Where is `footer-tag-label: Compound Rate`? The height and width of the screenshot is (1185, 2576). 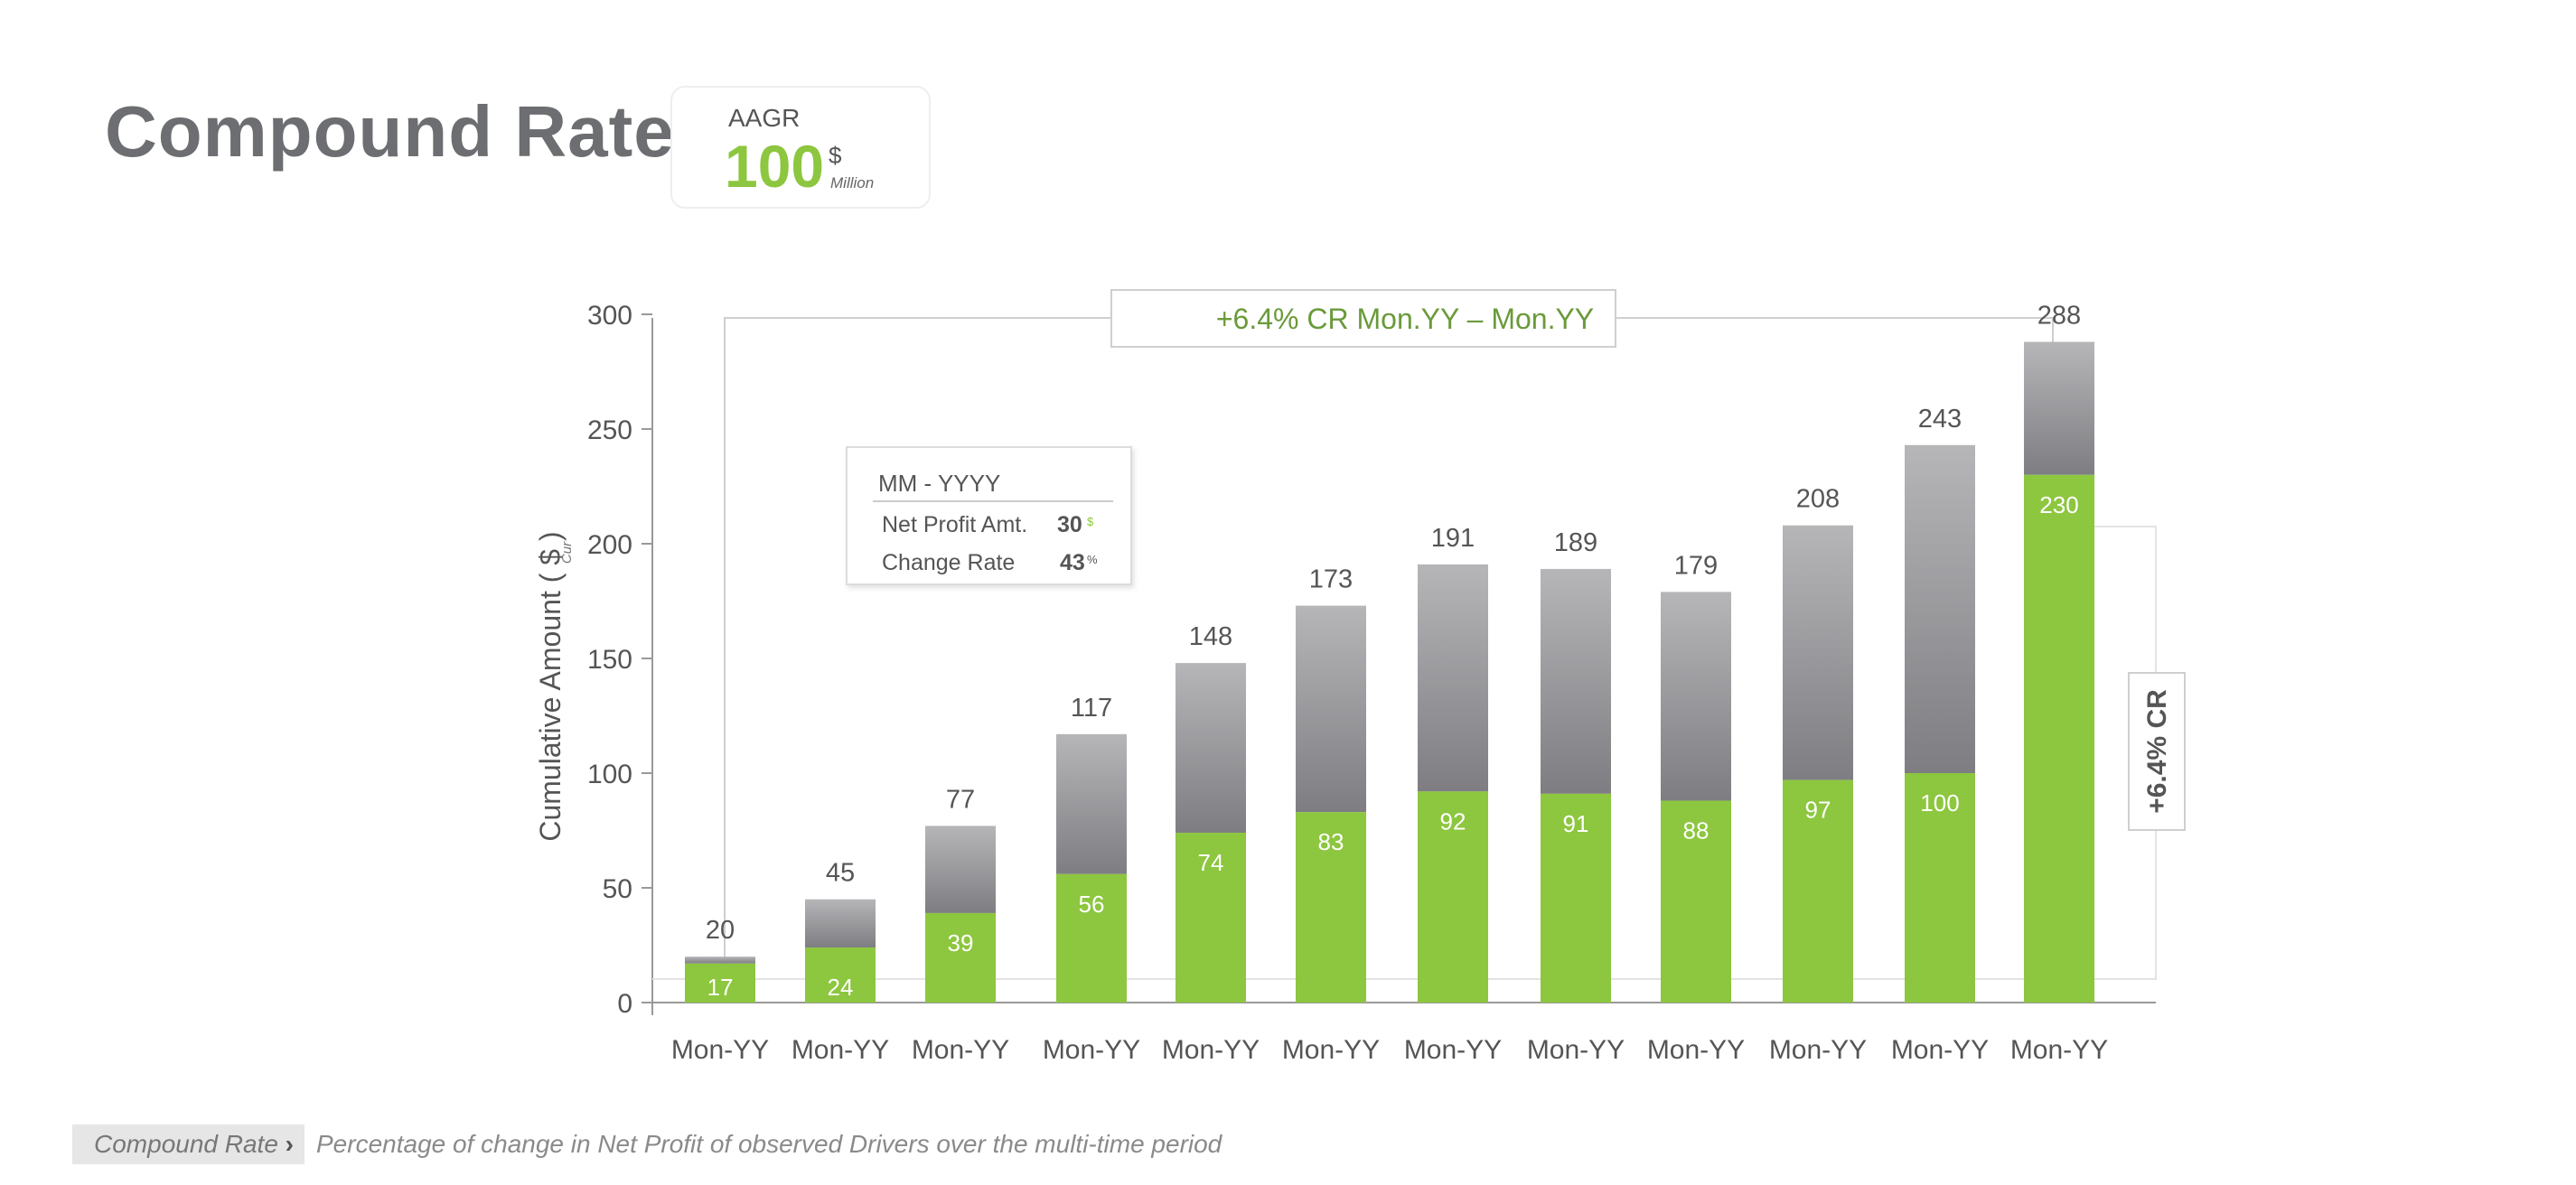 footer-tag-label: Compound Rate is located at coordinates (186, 1144).